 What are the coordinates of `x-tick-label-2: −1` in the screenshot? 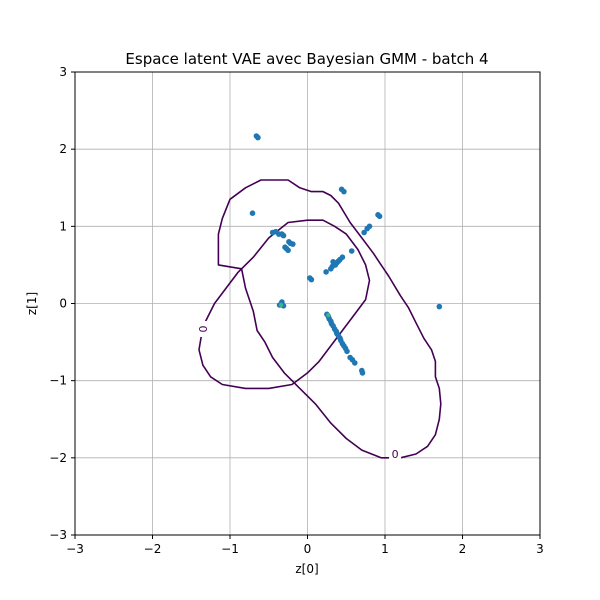 It's located at (230, 549).